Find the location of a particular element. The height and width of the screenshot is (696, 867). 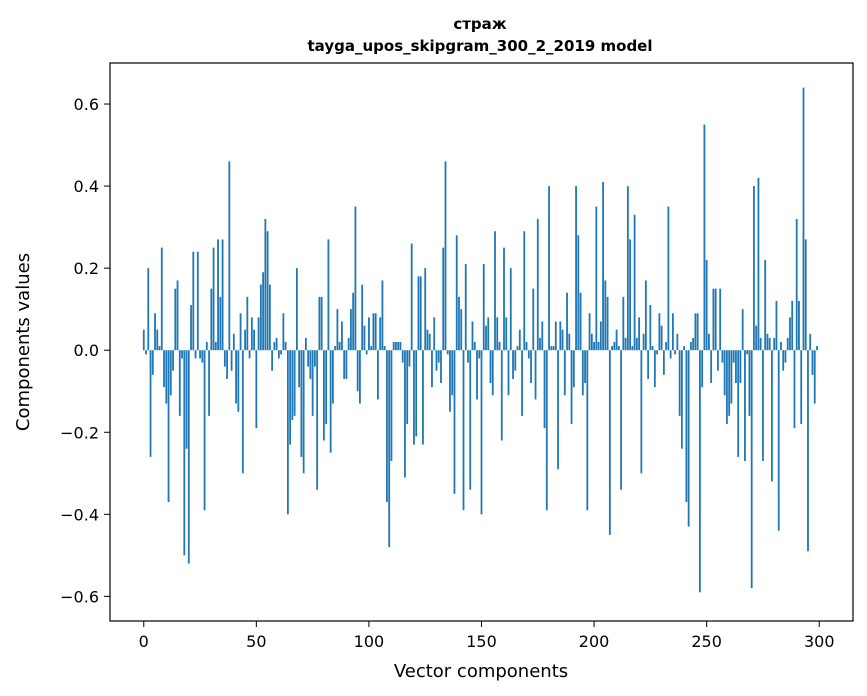

x-tick-label: 100 is located at coordinates (369, 641).